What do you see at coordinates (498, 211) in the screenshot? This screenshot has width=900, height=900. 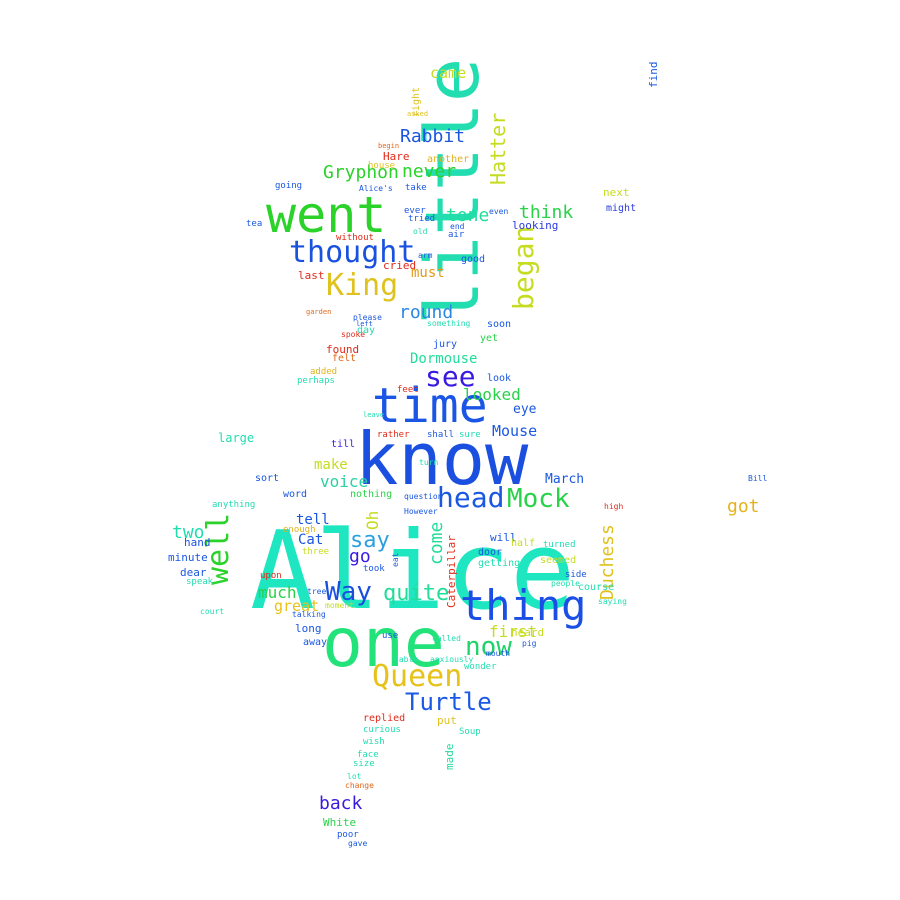 I see `word-even: even` at bounding box center [498, 211].